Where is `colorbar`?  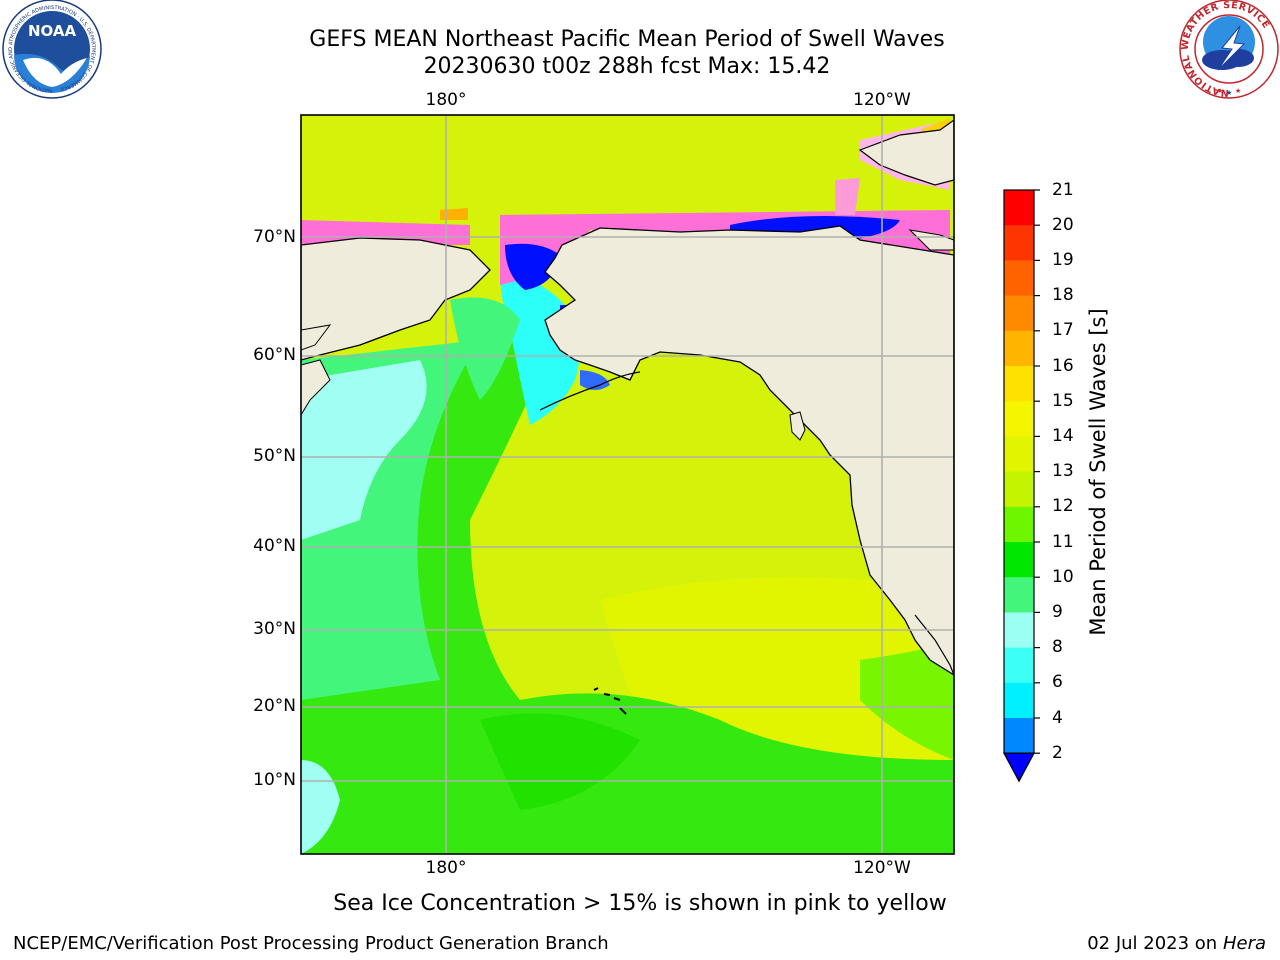 colorbar is located at coordinates (1021, 486).